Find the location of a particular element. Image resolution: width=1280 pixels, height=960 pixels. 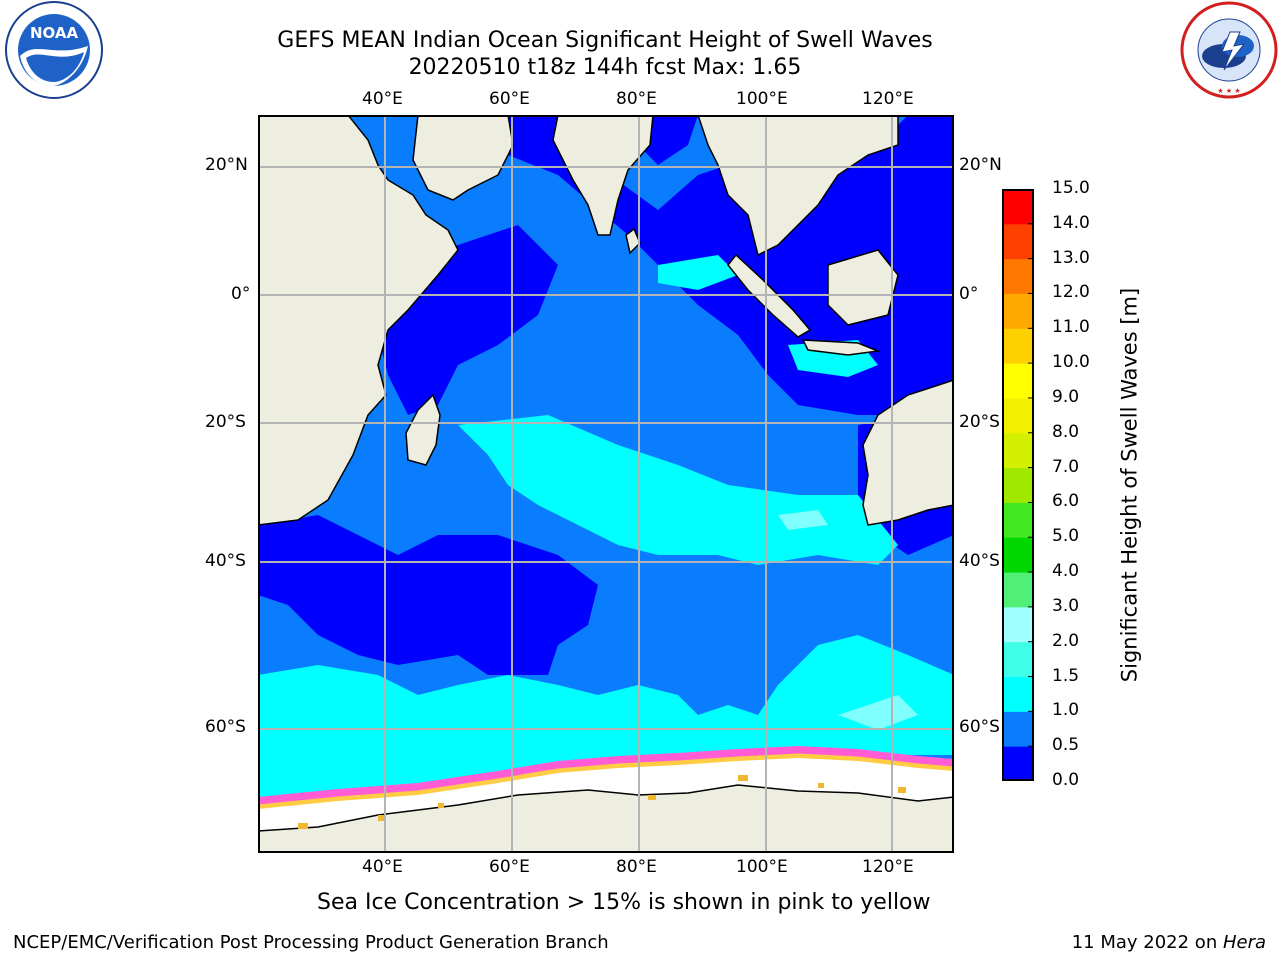

australia-land is located at coordinates (908, 452).